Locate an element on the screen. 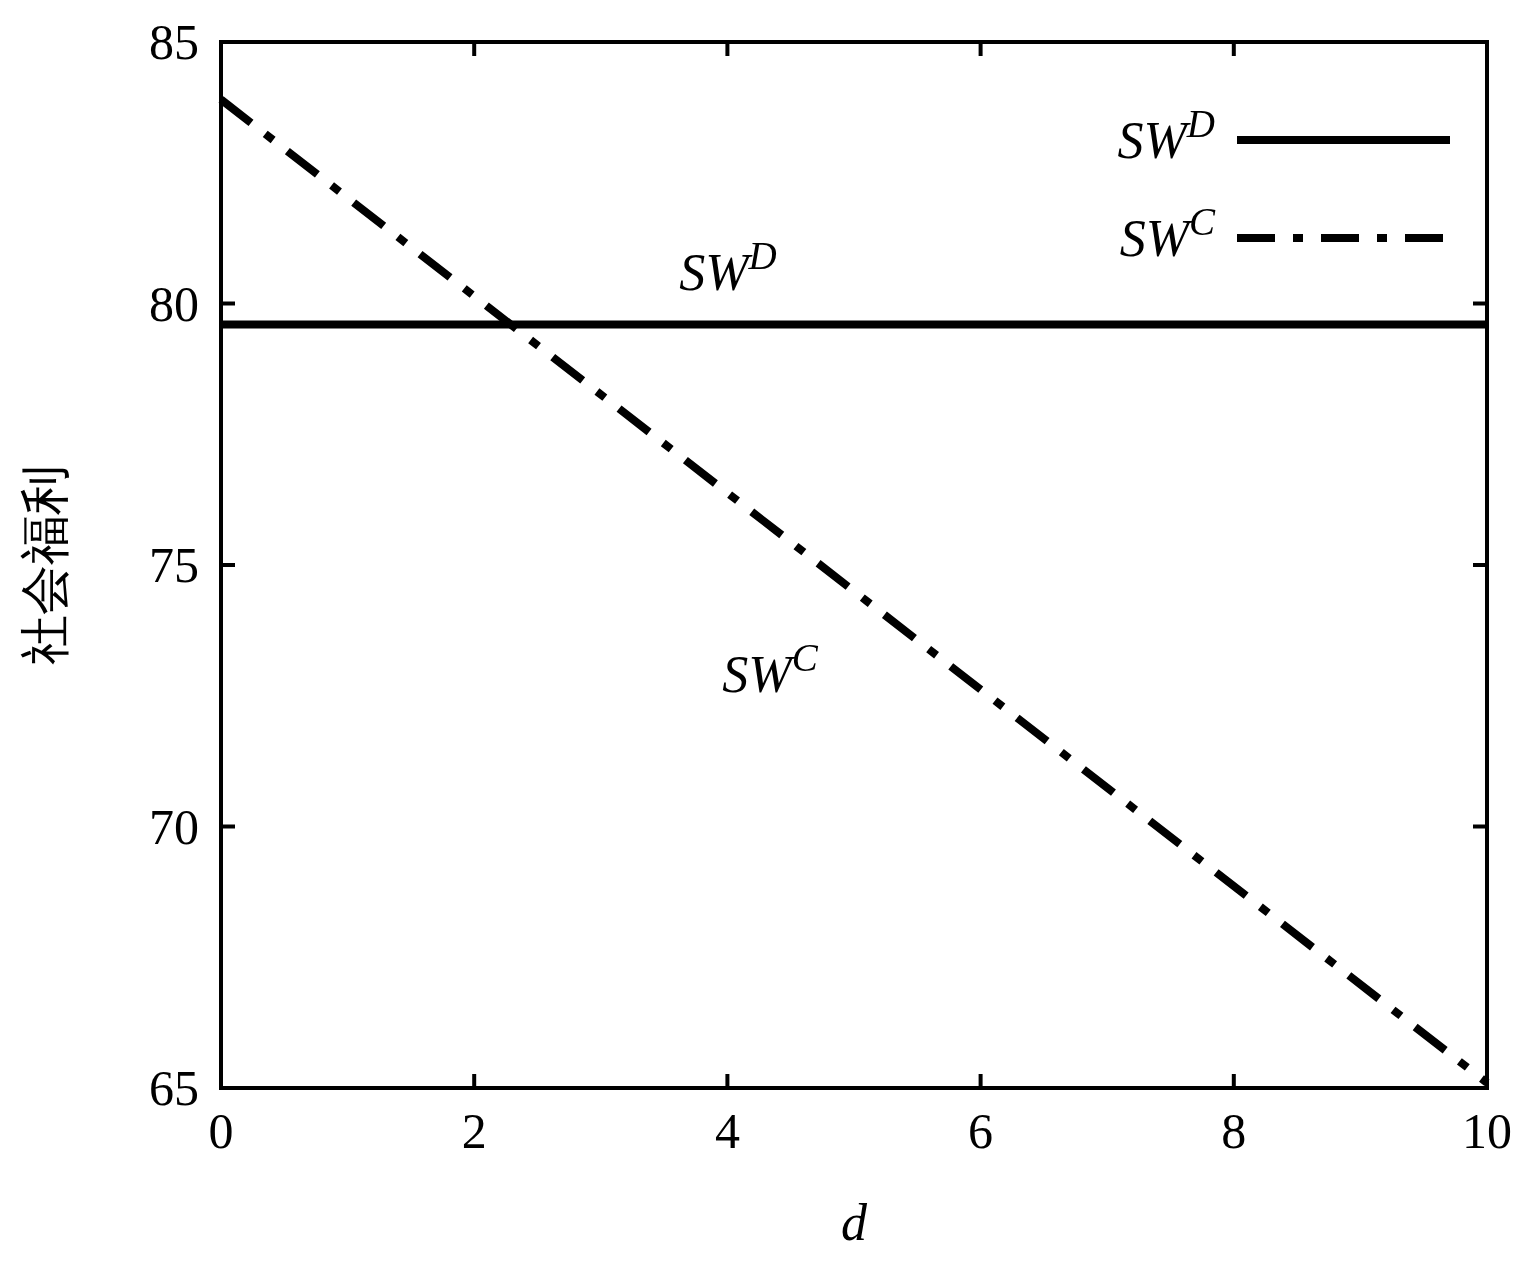 Image resolution: width=1520 pixels, height=1276 pixels. y-tick-label: 75 is located at coordinates (174, 565).